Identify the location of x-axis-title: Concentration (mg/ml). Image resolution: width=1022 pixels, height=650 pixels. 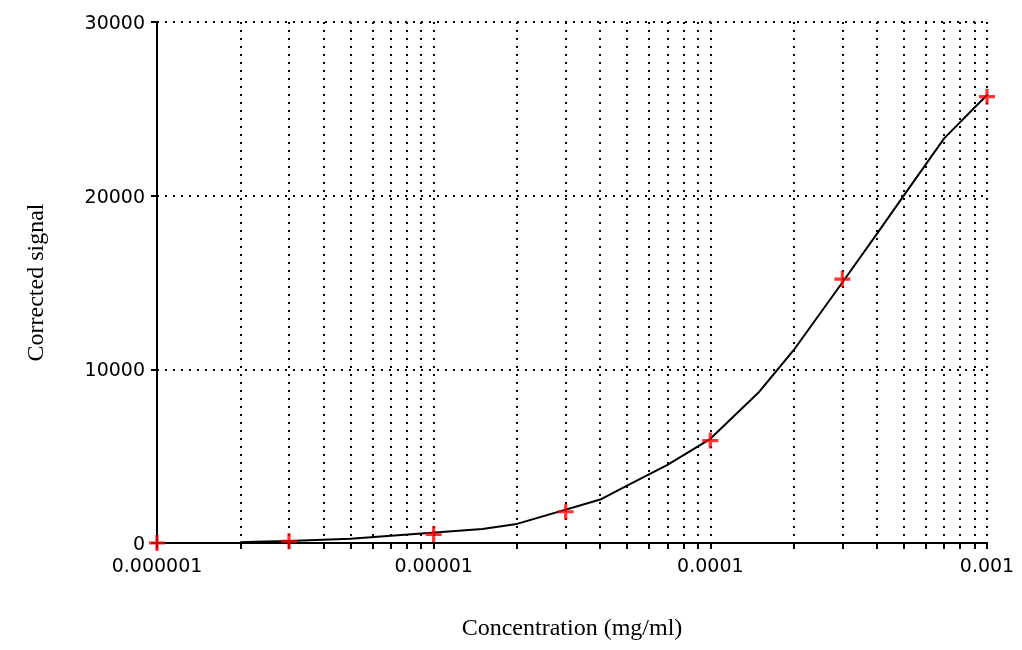
(572, 627).